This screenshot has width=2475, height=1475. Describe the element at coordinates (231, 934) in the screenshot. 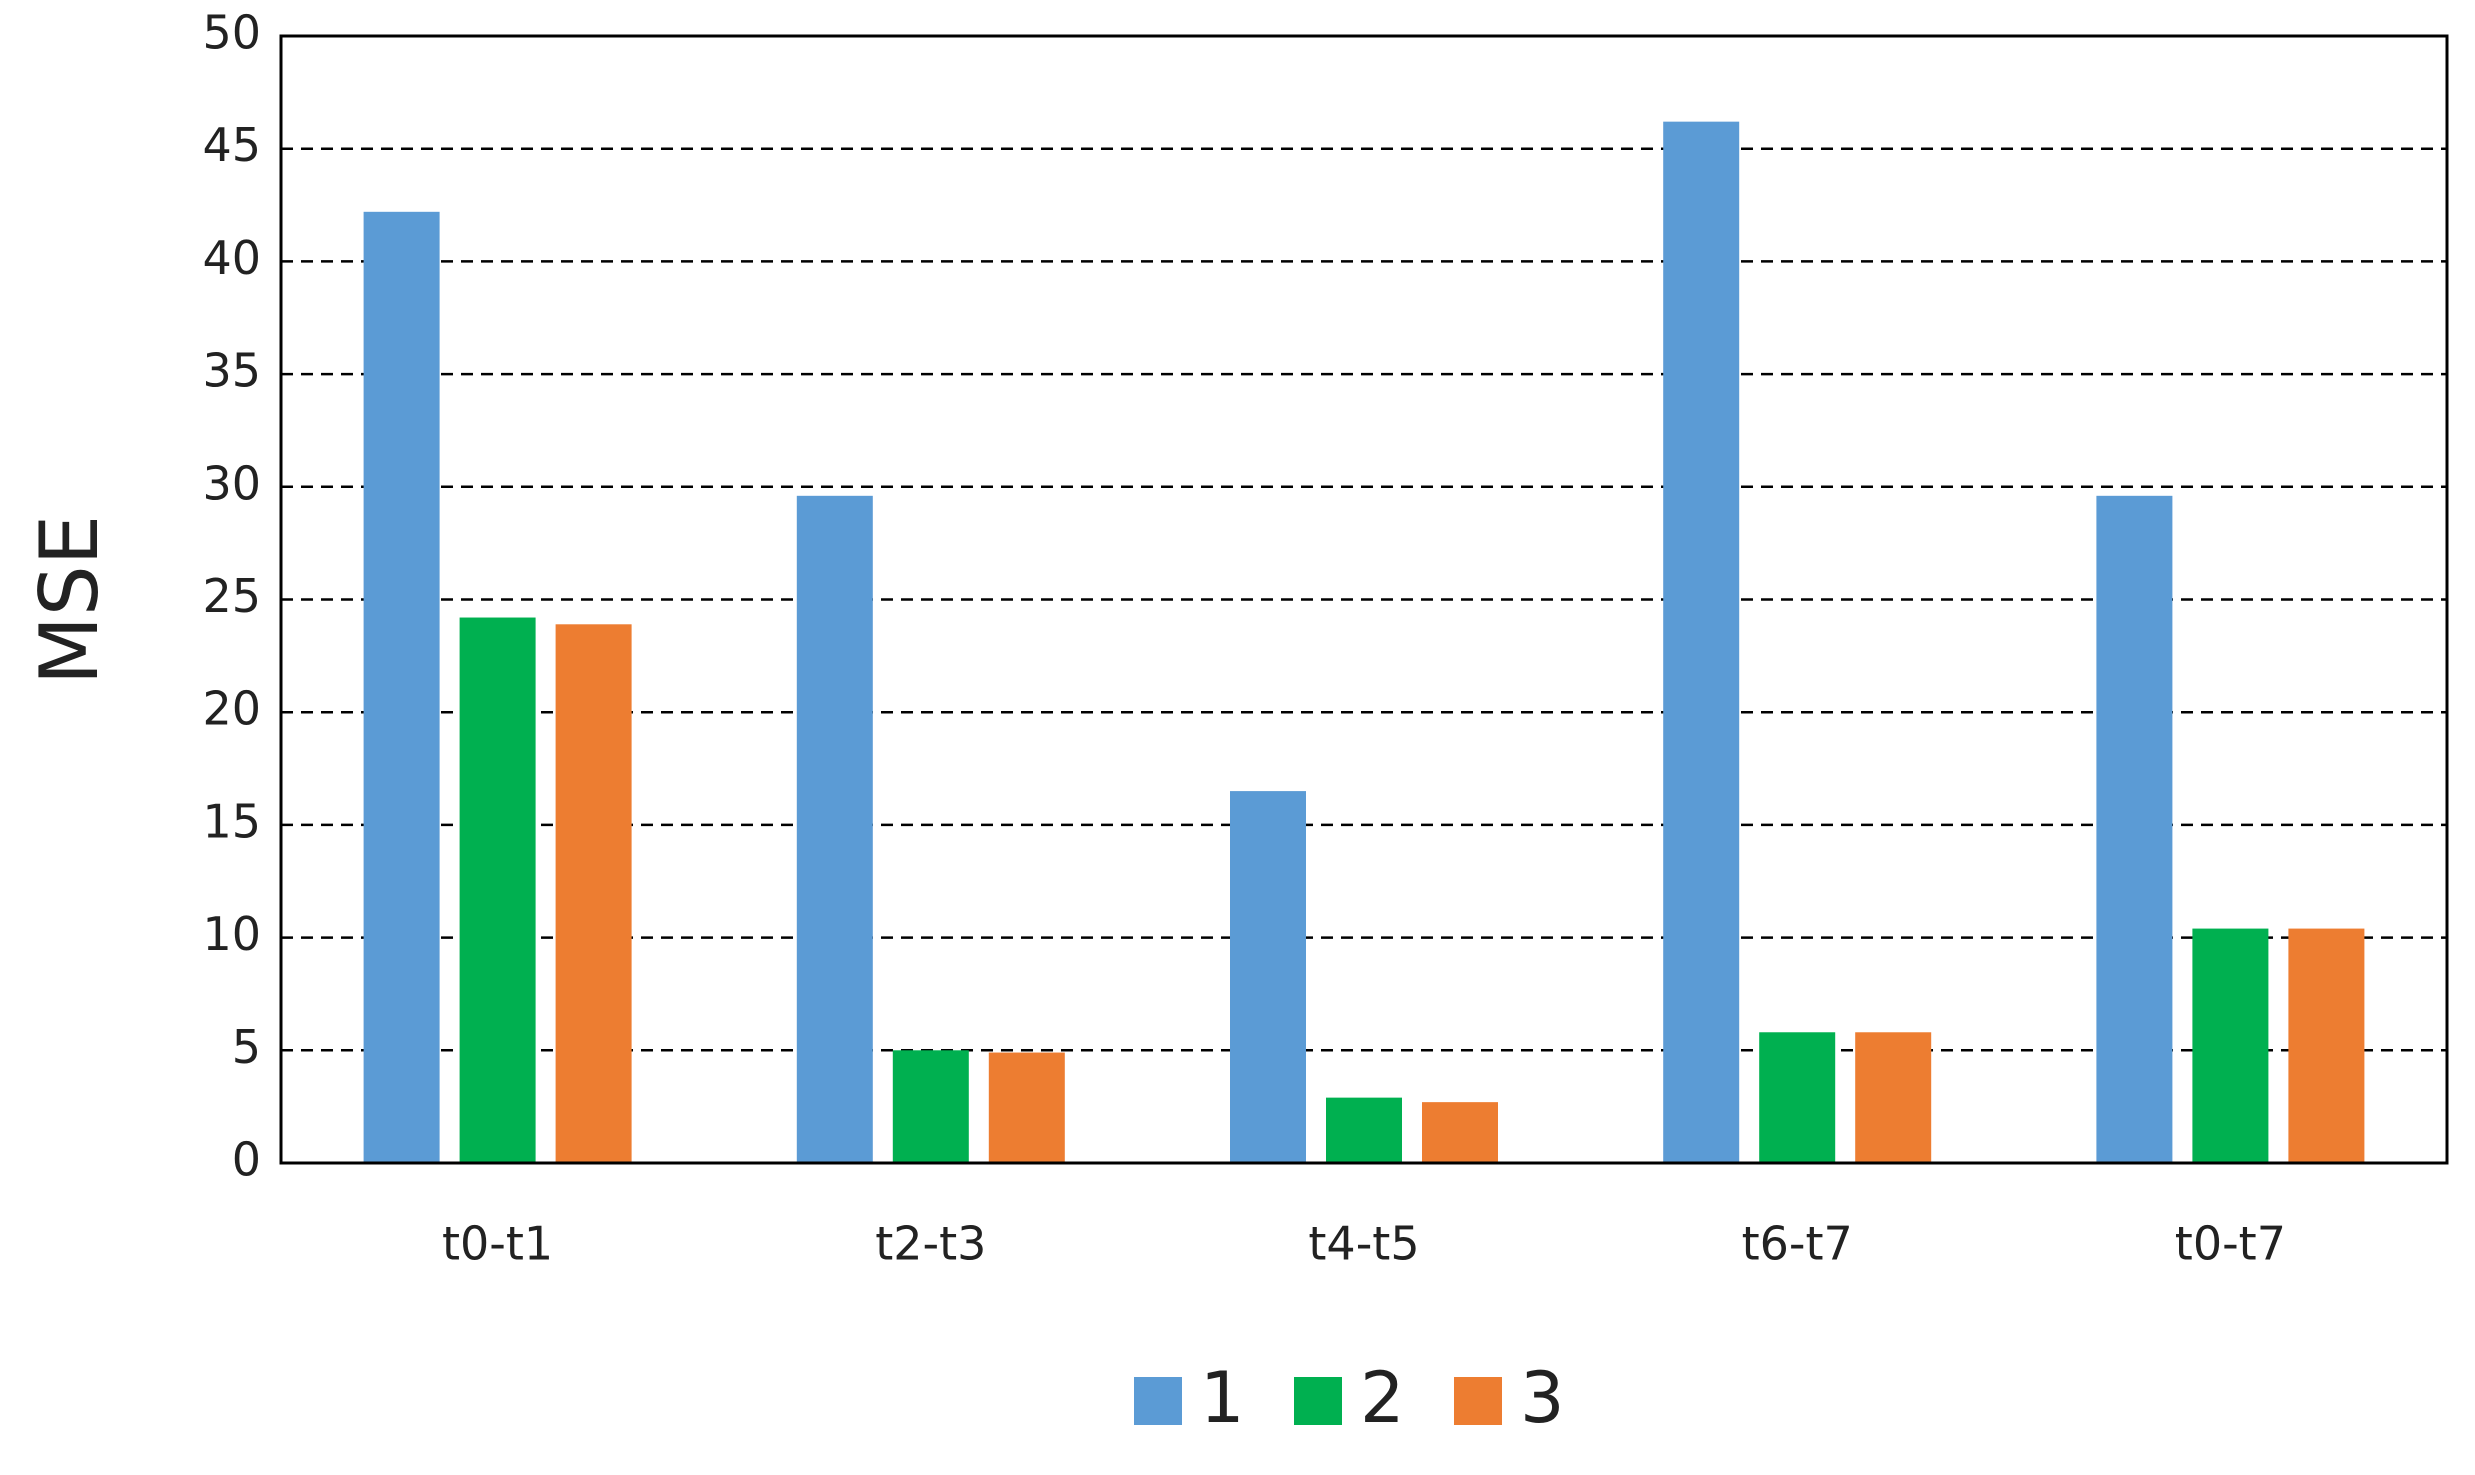

I see `y-tick-label: 10` at that location.